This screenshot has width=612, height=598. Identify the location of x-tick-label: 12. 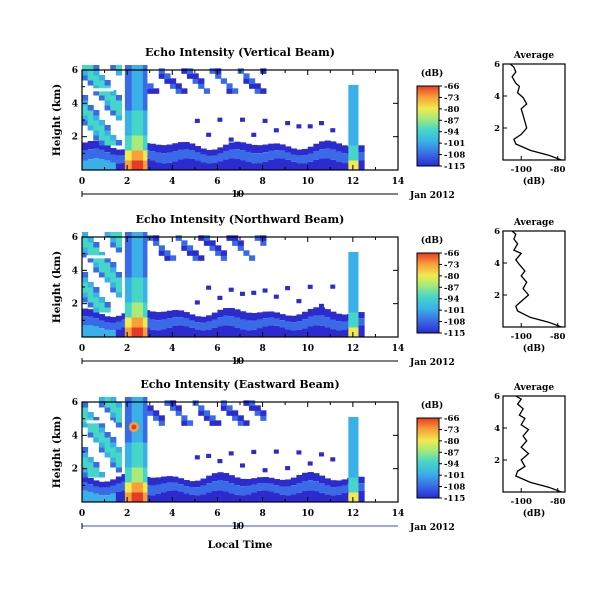
(353, 514).